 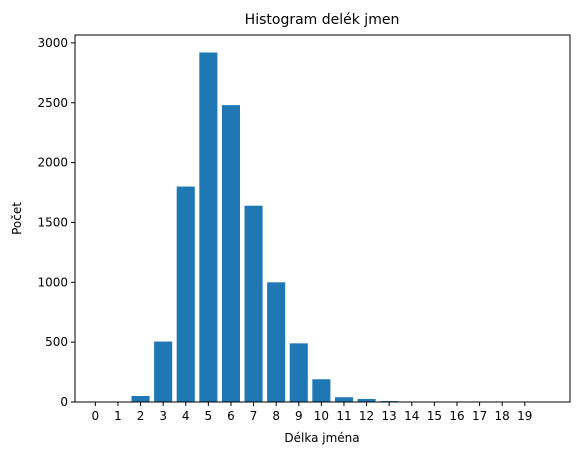 What do you see at coordinates (52, 43) in the screenshot?
I see `y-tick-label: 3000` at bounding box center [52, 43].